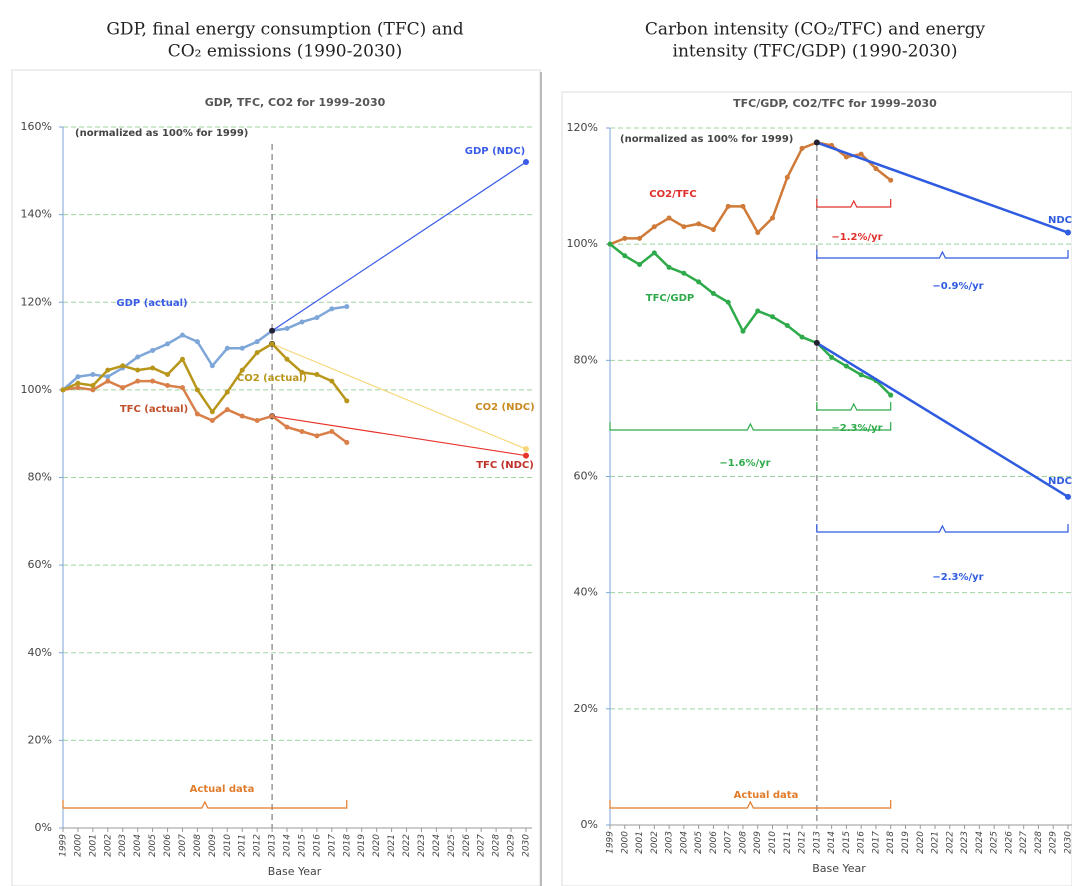 This screenshot has height=886, width=1072. What do you see at coordinates (437, 845) in the screenshot?
I see `x-tick-label: 2024` at bounding box center [437, 845].